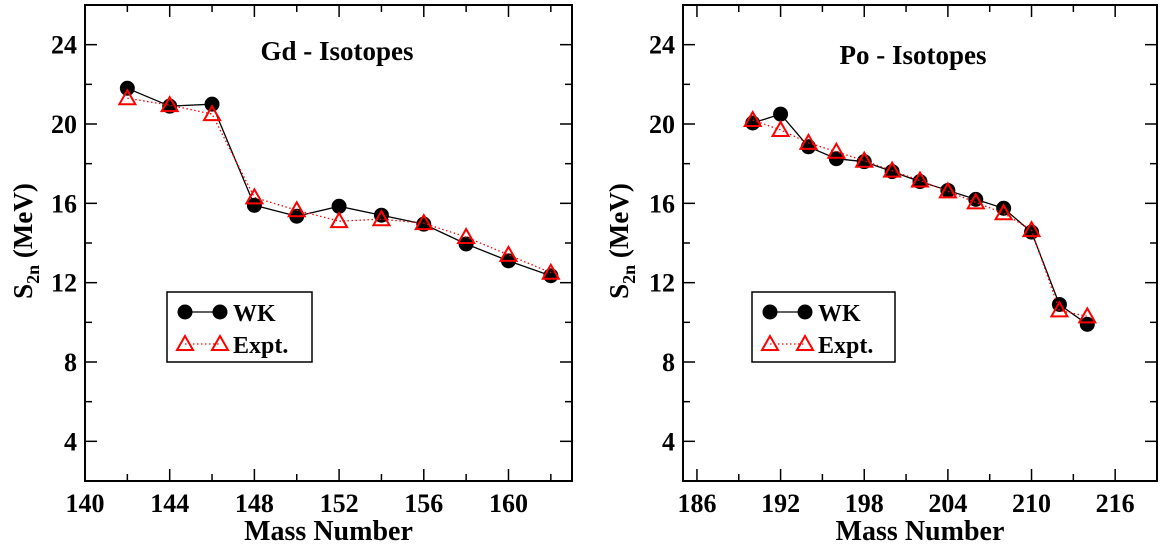  I want to click on x-tick-label: 148, so click(254, 503).